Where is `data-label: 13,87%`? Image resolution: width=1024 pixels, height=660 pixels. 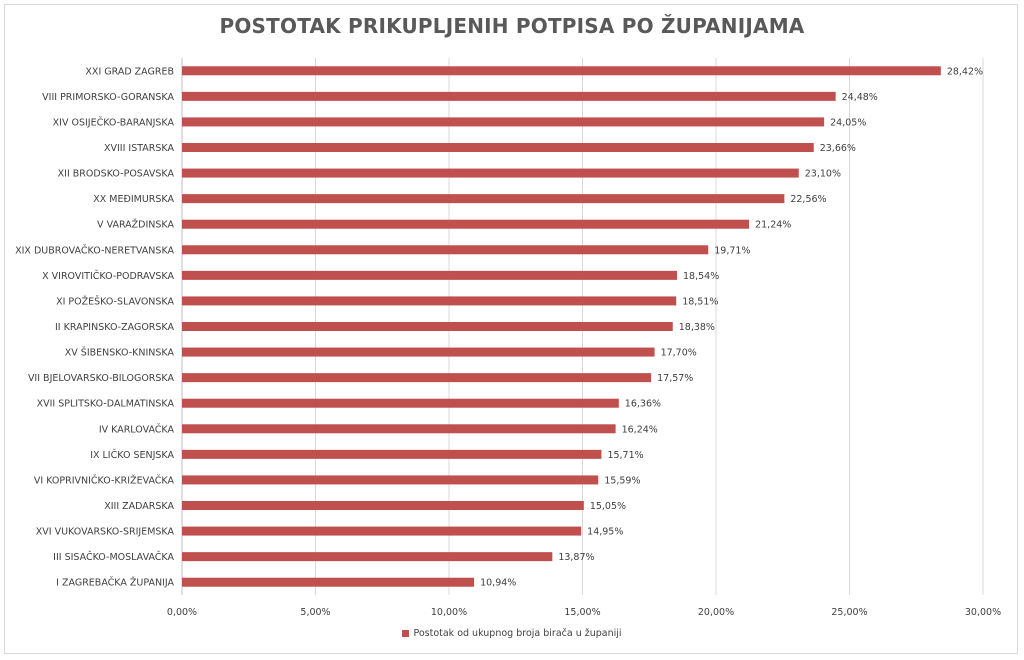 data-label: 13,87% is located at coordinates (576, 557).